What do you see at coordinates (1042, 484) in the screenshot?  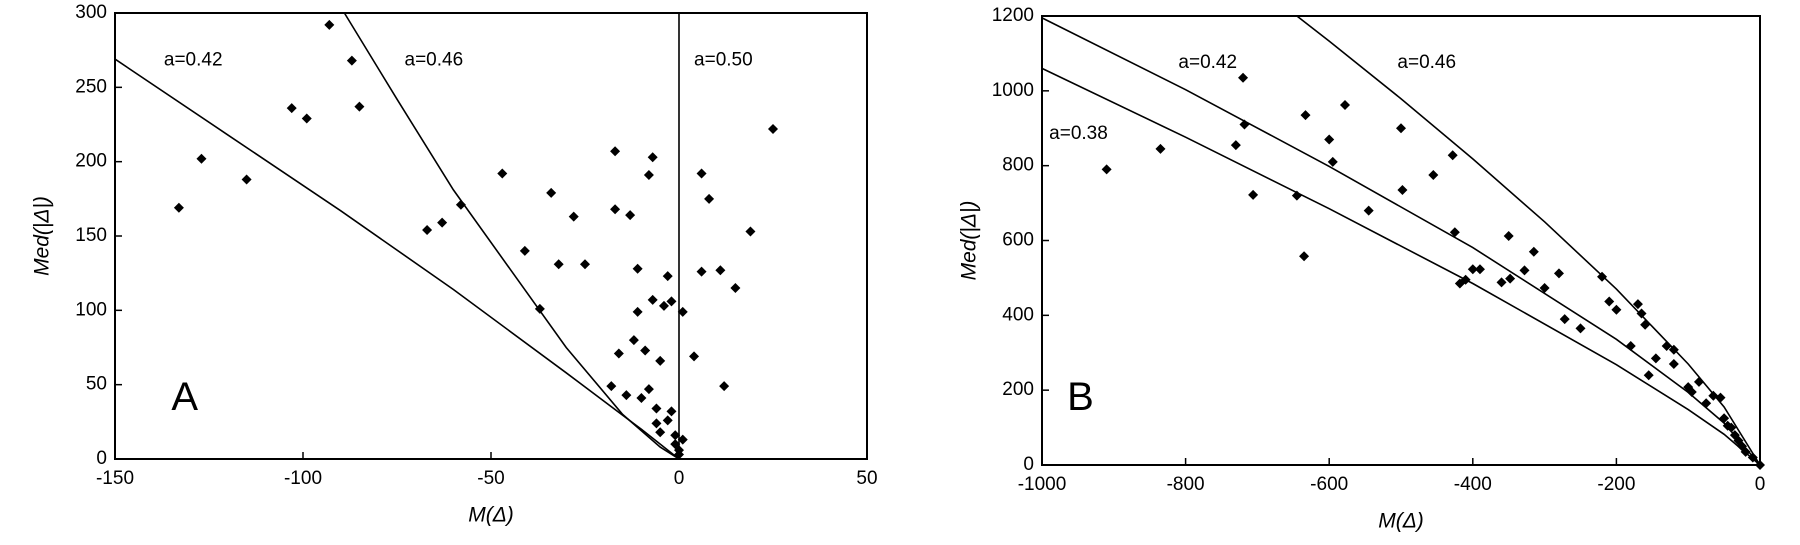 I see `x-tick-label: -1000` at bounding box center [1042, 484].